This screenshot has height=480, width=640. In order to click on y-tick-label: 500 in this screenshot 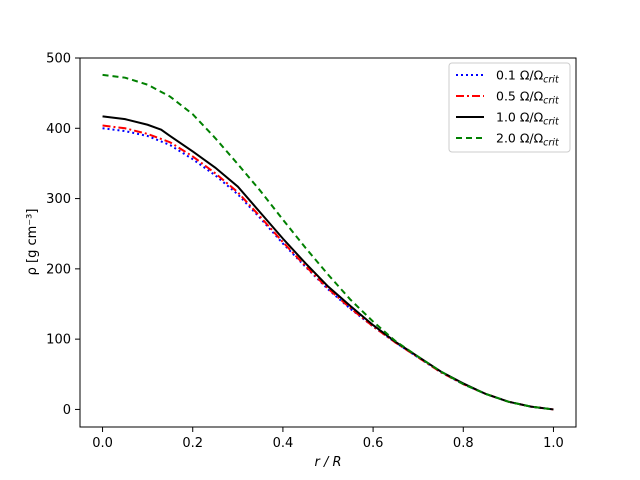, I will do `click(58, 59)`.